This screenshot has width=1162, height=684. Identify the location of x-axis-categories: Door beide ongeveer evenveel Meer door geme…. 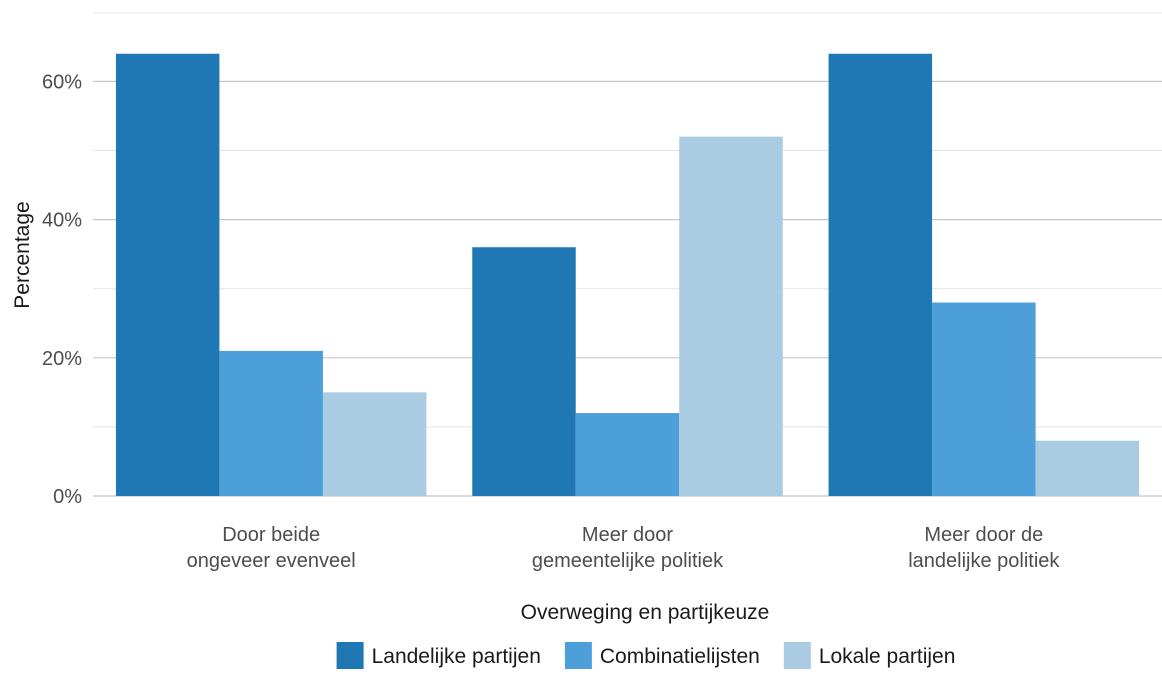
(624, 548).